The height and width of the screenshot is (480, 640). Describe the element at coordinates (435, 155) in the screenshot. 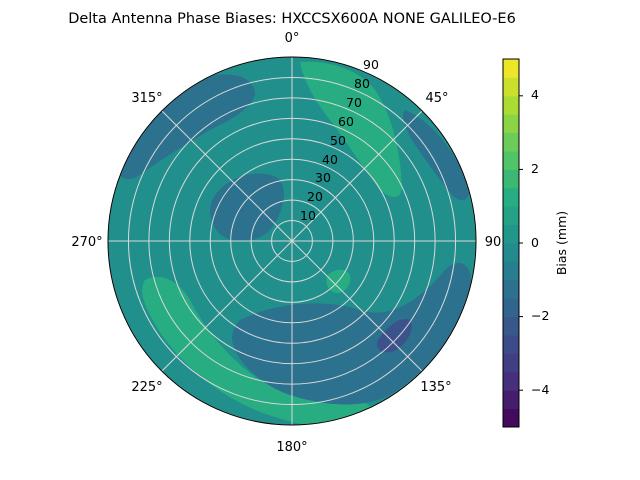

I see `contour-region-north-east-band` at that location.